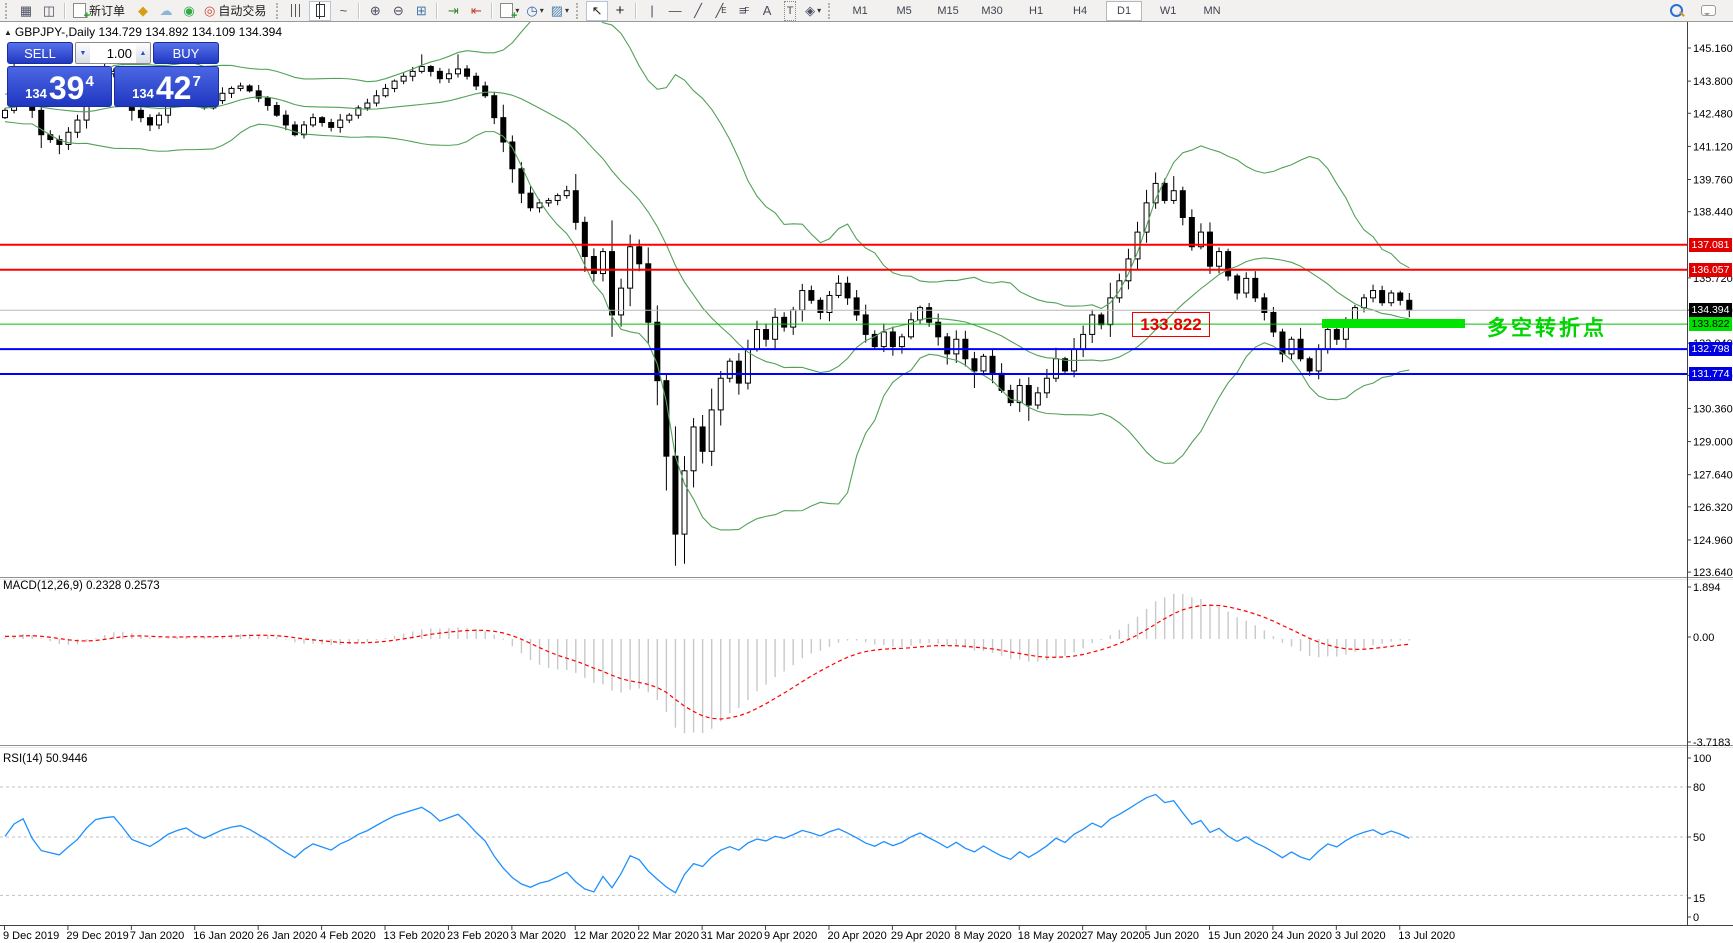 The image size is (1733, 943). I want to click on buy-button: BUY, so click(186, 53).